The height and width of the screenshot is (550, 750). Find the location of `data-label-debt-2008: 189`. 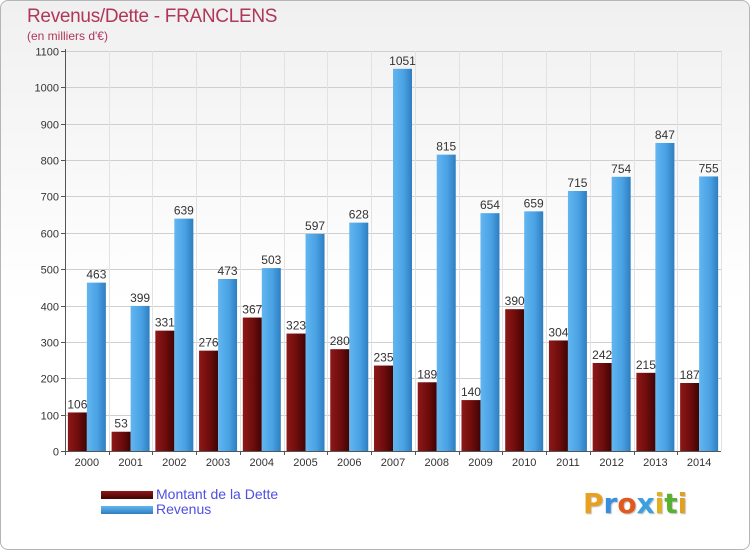

data-label-debt-2008: 189 is located at coordinates (427, 374).